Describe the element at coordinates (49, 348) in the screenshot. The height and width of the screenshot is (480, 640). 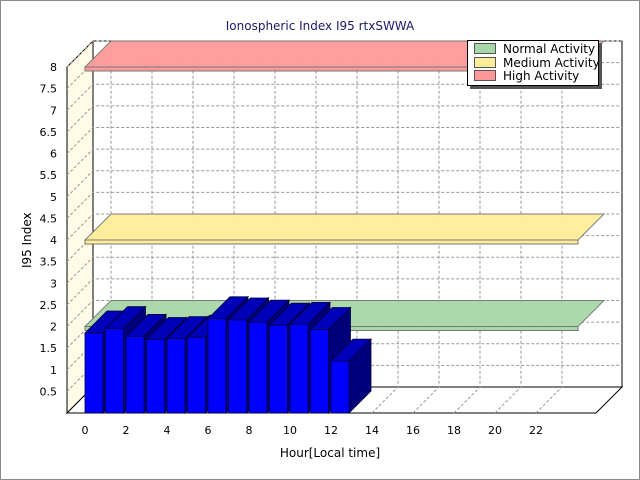
I see `y-tick-label: 1.5` at that location.